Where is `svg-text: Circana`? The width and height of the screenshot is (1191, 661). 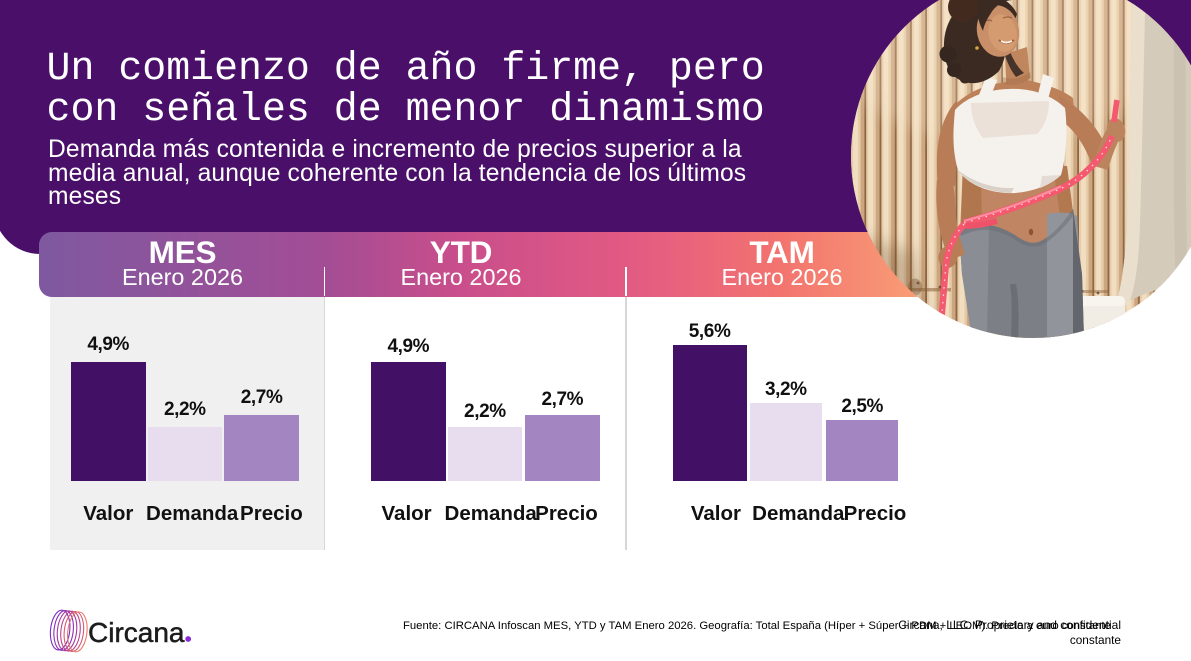
svg-text: Circana is located at coordinates (136, 632).